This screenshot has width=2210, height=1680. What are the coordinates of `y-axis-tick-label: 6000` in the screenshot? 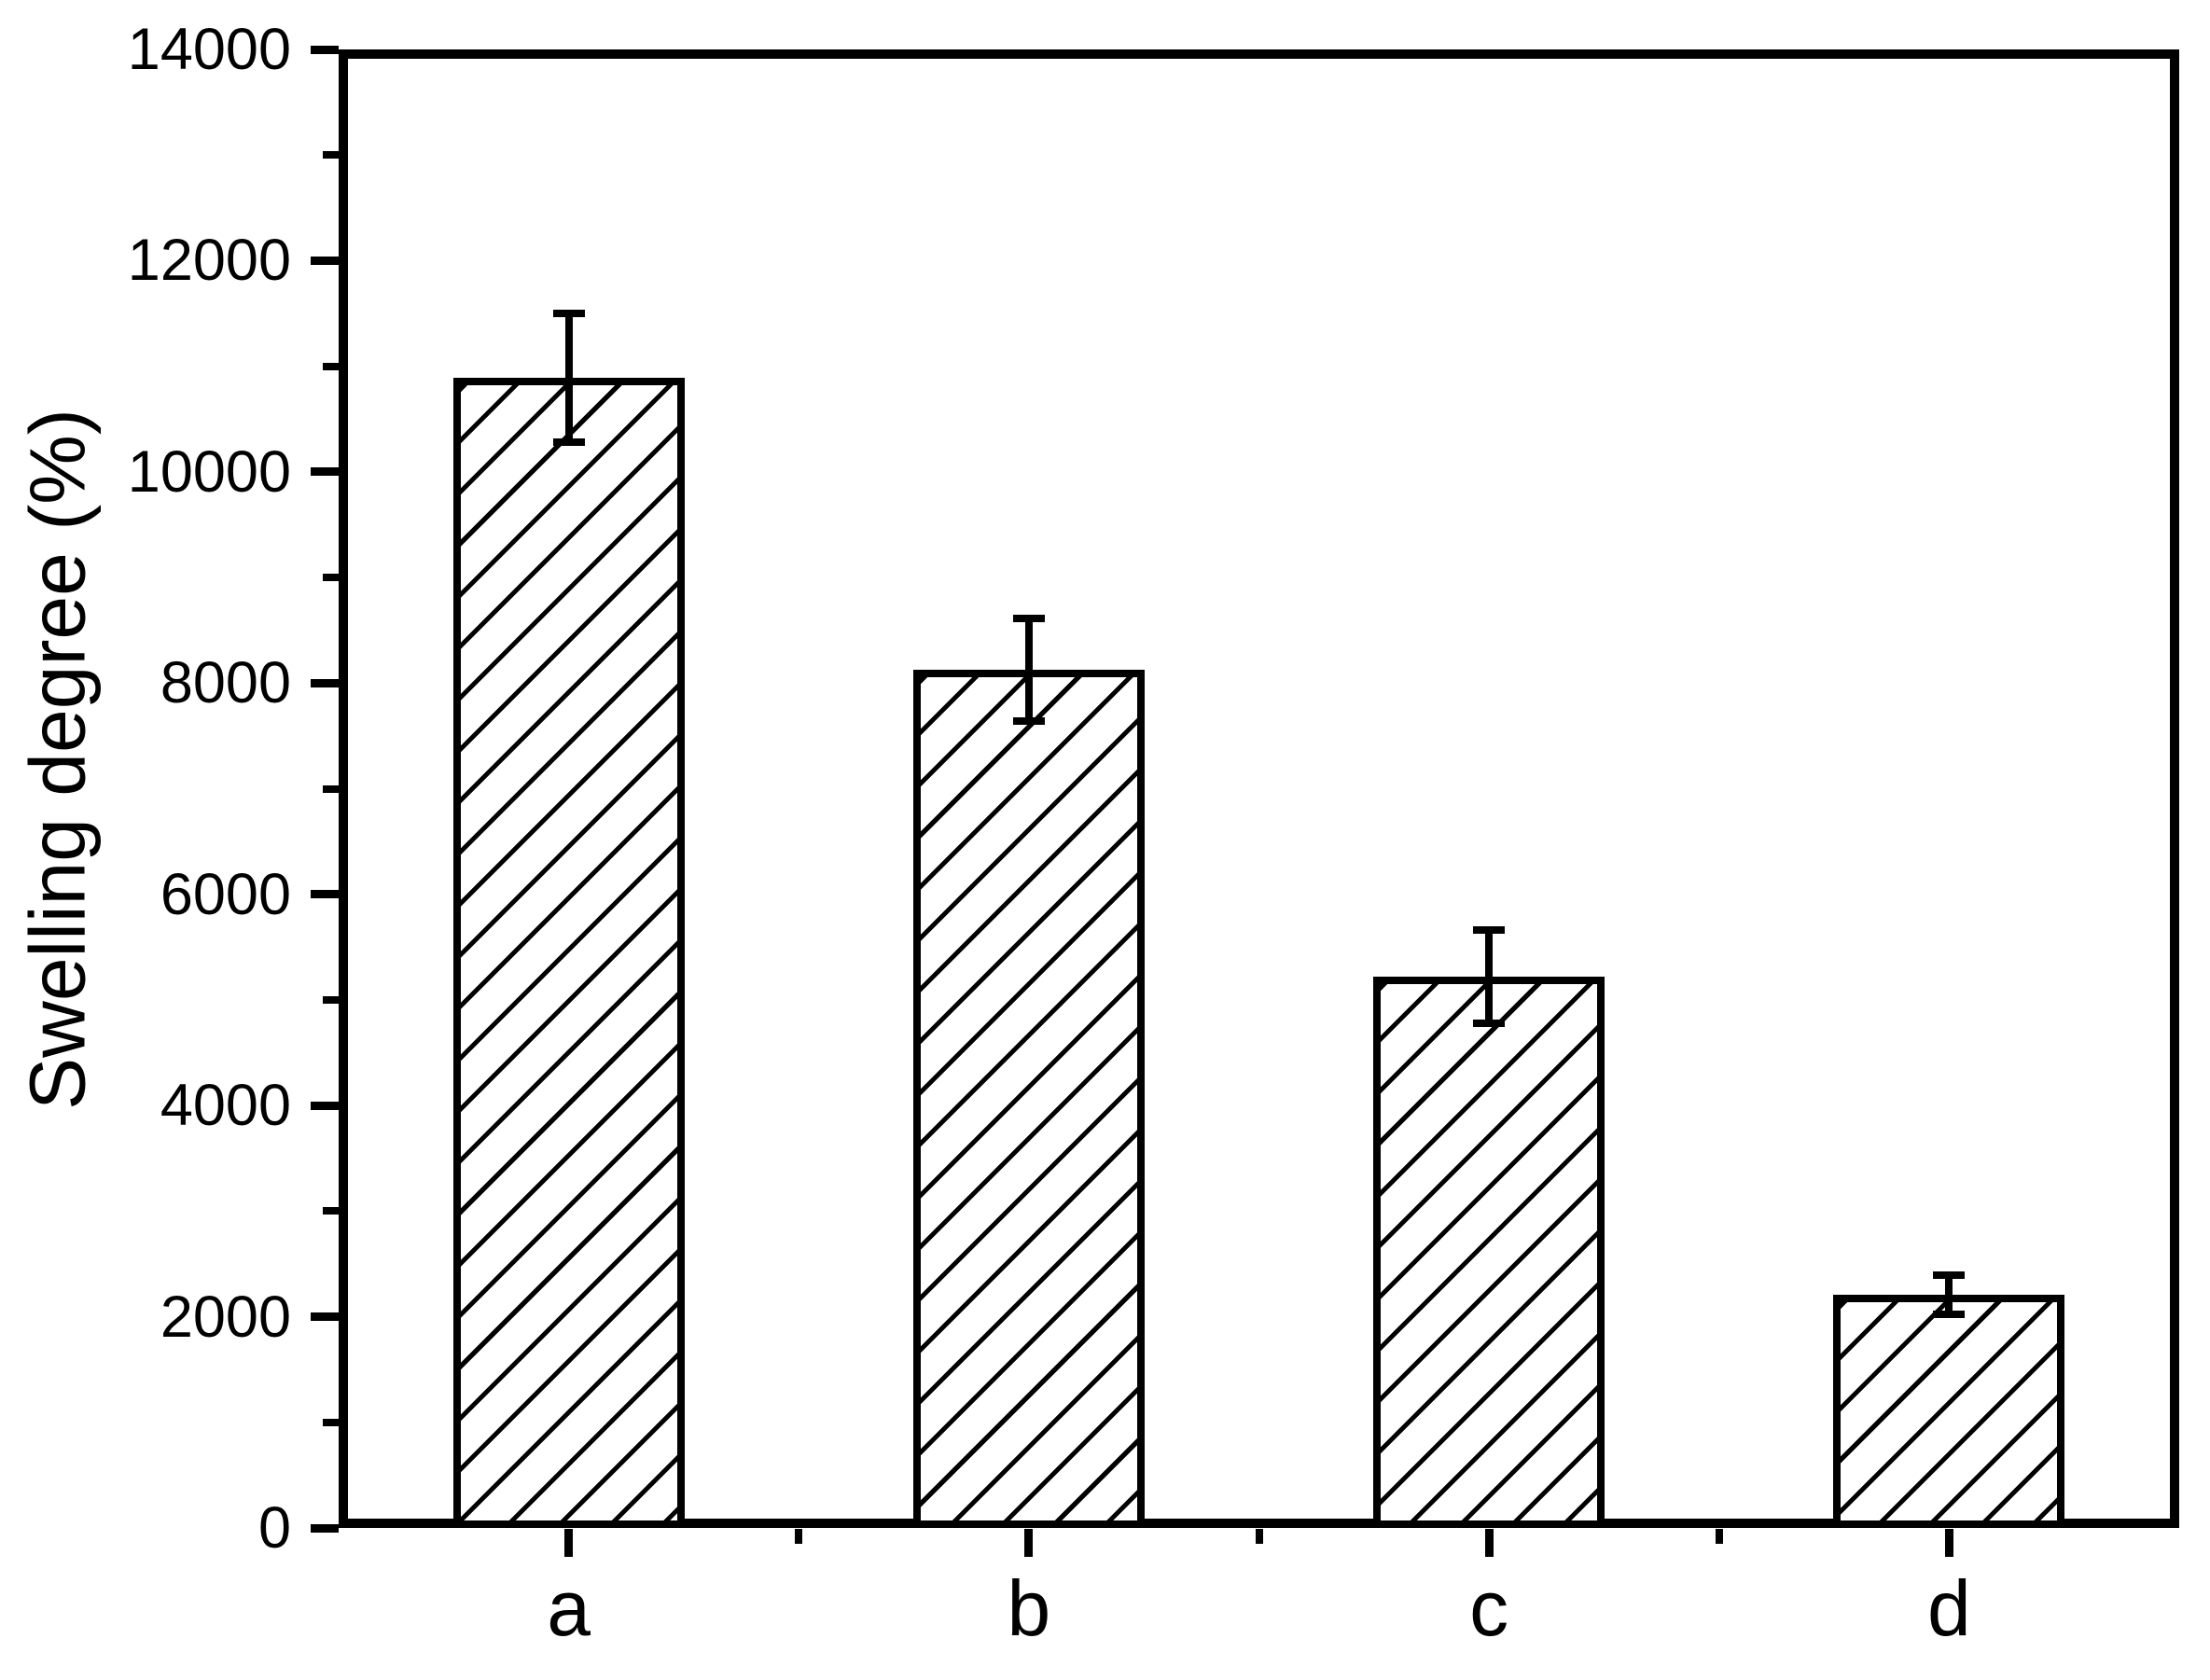 It's located at (225, 894).